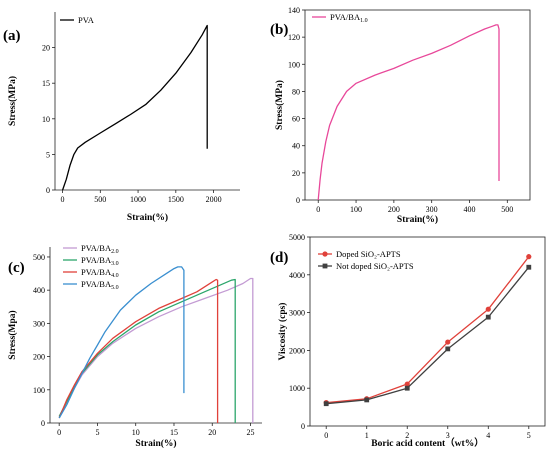 The image size is (550, 454). Describe the element at coordinates (279, 258) in the screenshot. I see `panel-letter: (d)` at that location.